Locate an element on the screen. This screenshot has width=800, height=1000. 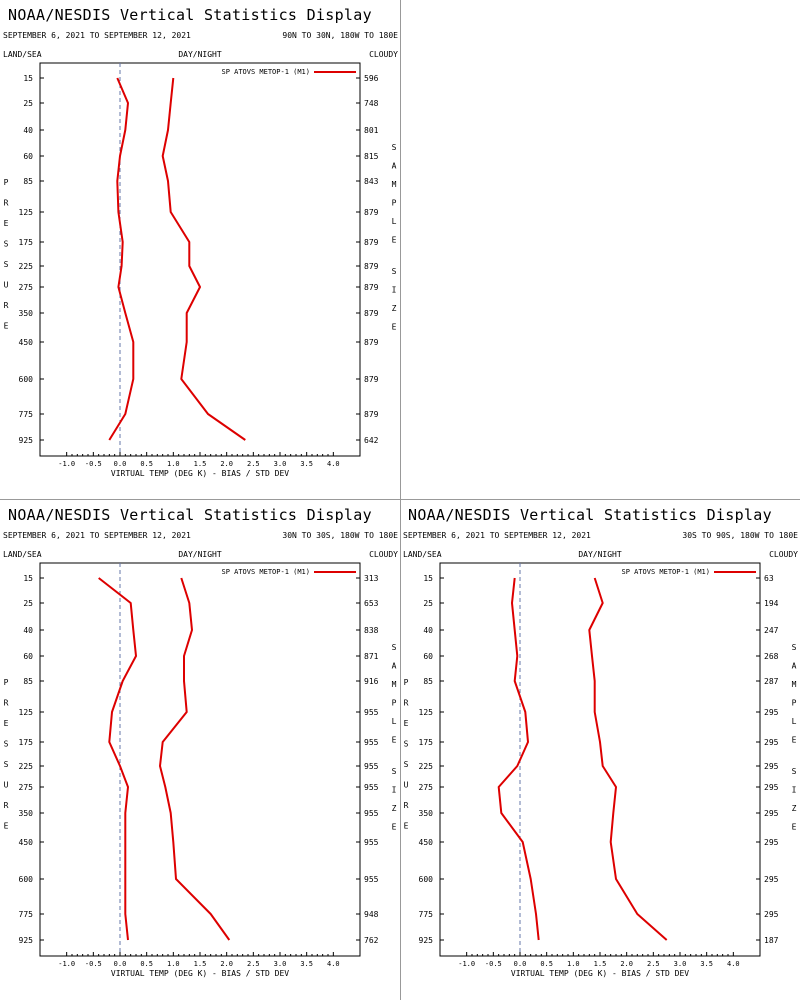
x-tick-label: 3.0 is located at coordinates (680, 964).